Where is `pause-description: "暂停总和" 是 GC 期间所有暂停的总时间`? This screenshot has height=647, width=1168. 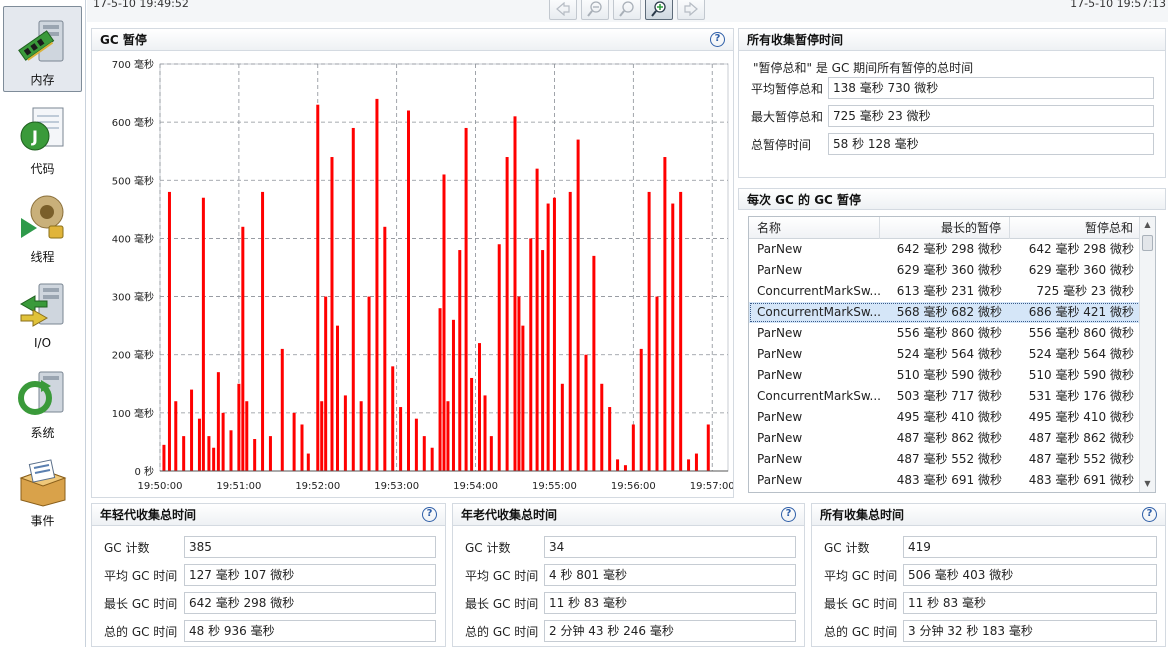 pause-description: "暂停总和" 是 GC 期间所有暂停的总时间 is located at coordinates (863, 68).